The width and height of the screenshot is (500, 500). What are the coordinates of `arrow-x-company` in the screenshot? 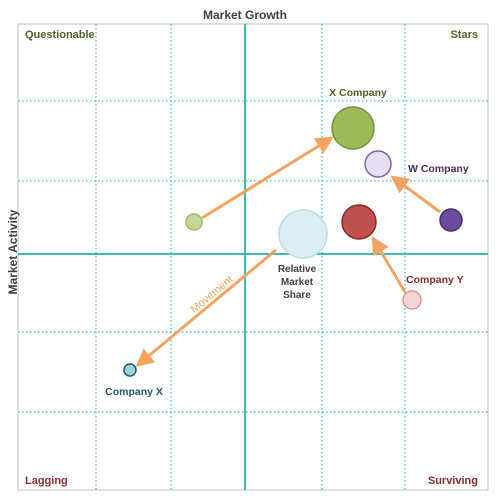 It's located at (267, 178).